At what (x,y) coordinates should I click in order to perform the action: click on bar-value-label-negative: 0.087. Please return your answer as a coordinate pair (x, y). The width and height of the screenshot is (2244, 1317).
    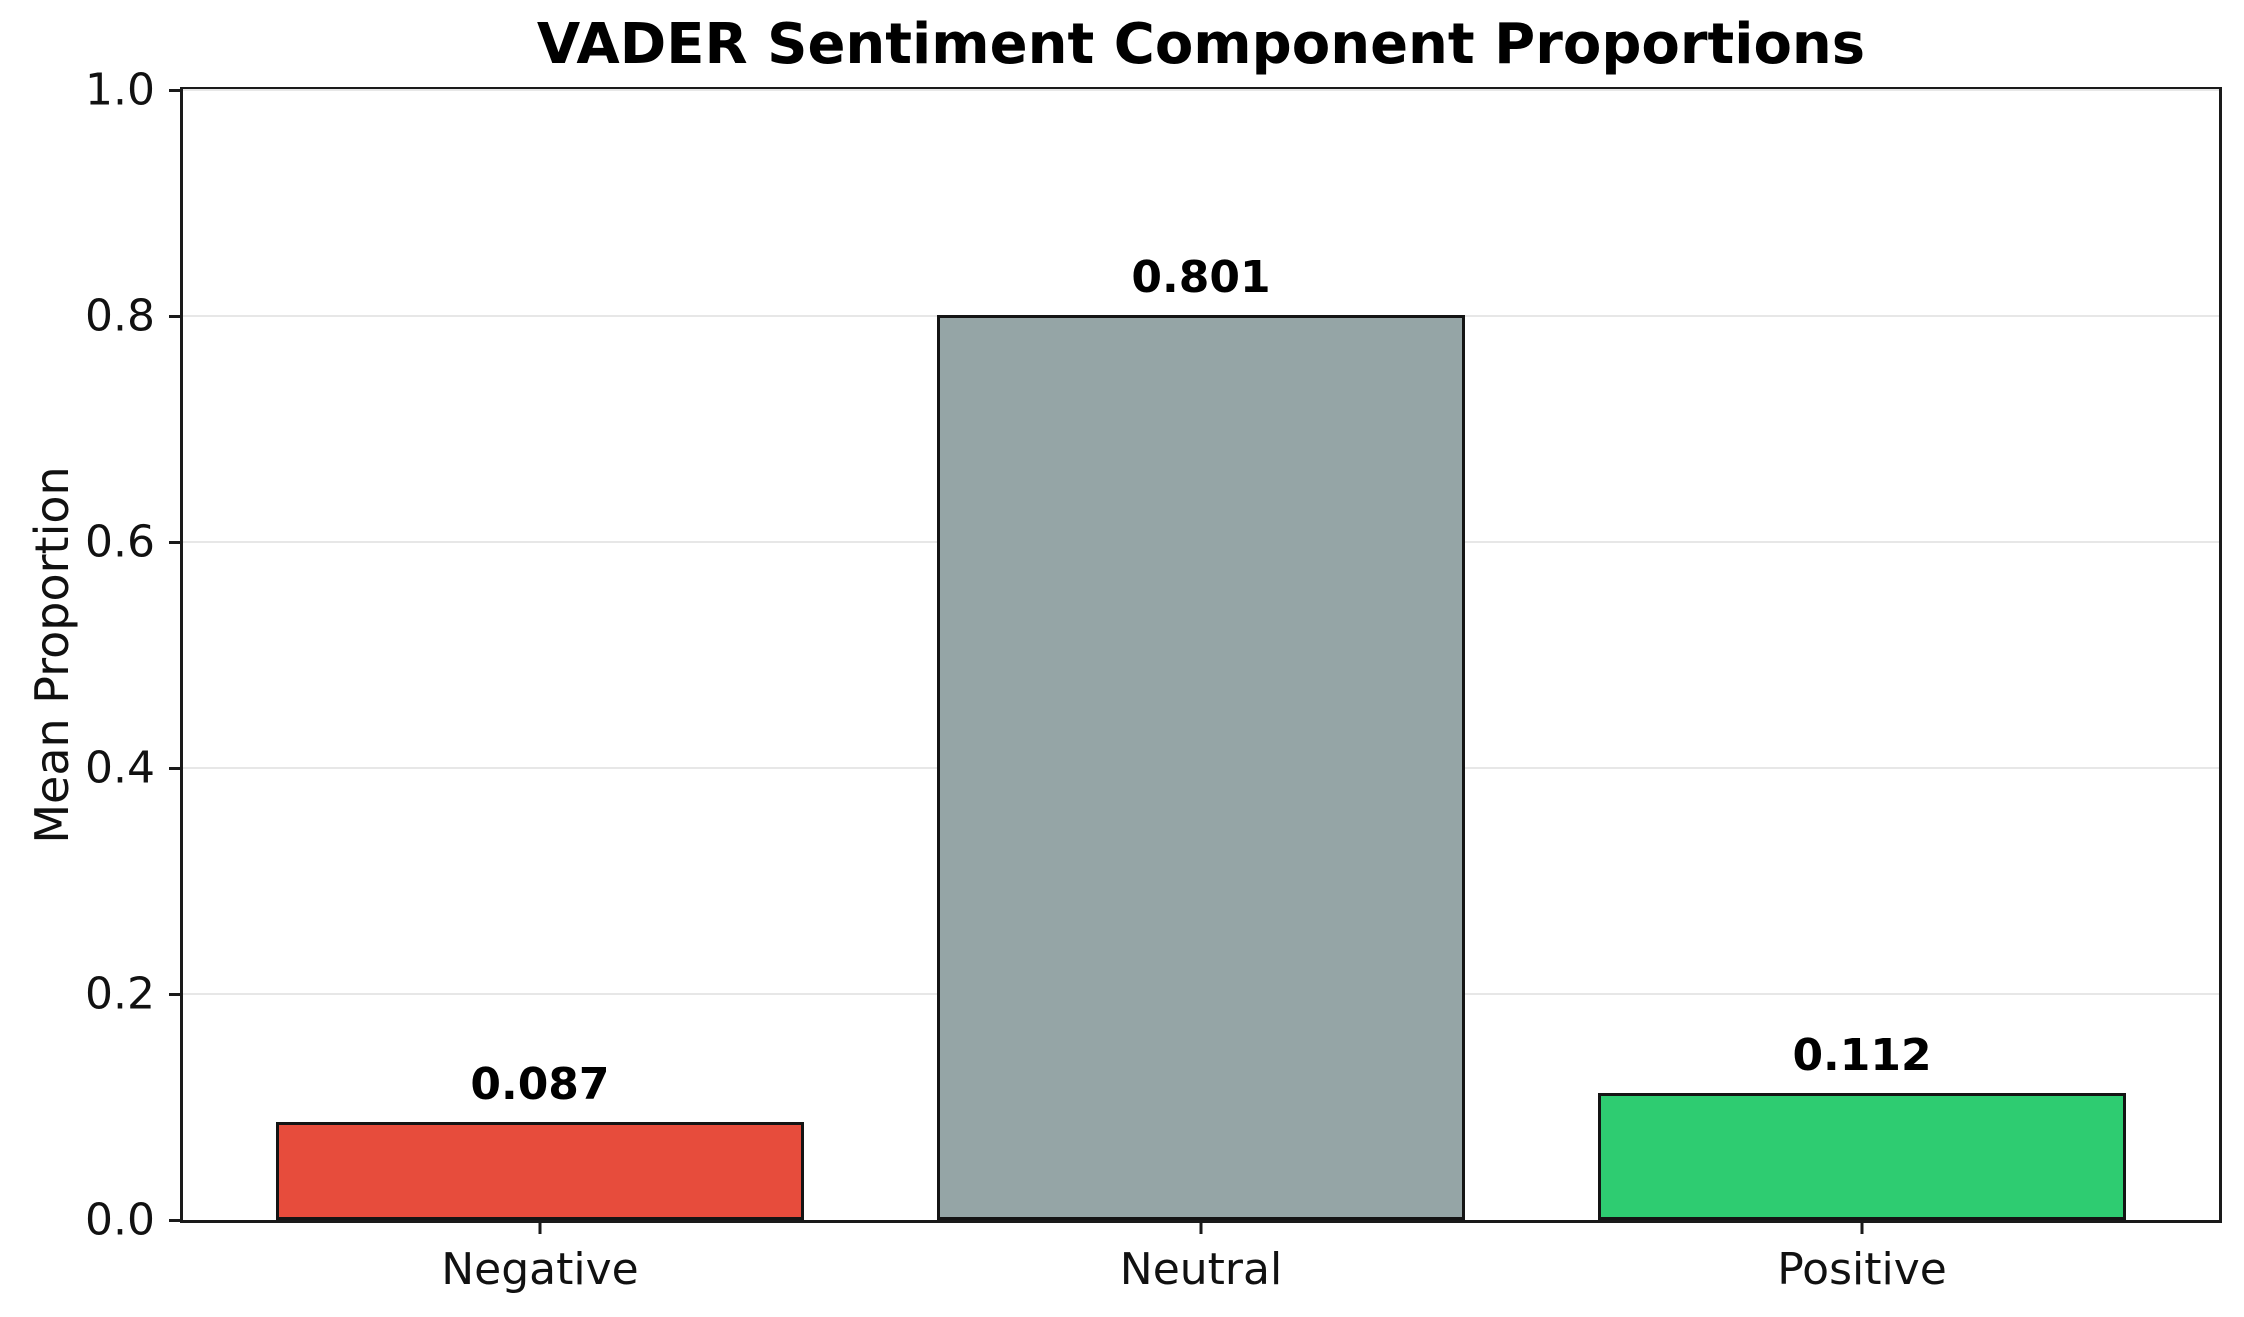
    Looking at the image, I should click on (540, 1084).